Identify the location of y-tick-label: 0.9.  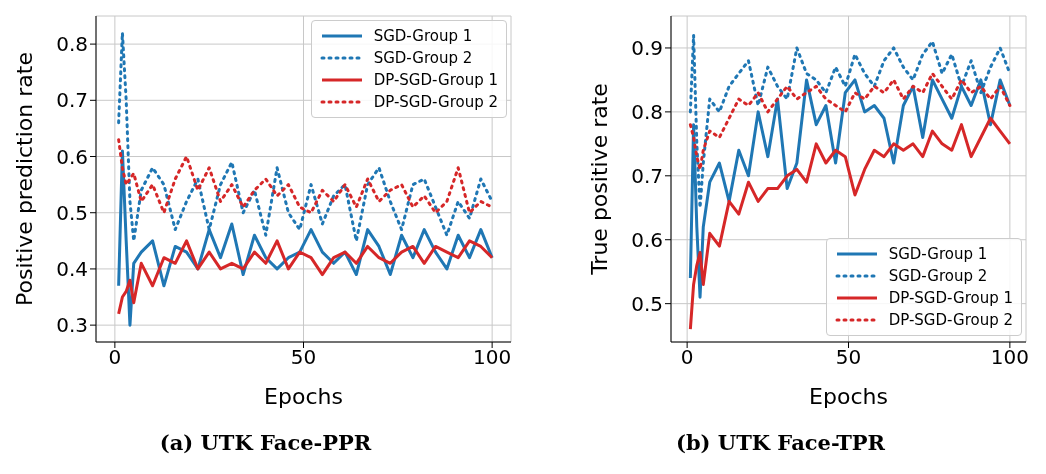
(647, 48).